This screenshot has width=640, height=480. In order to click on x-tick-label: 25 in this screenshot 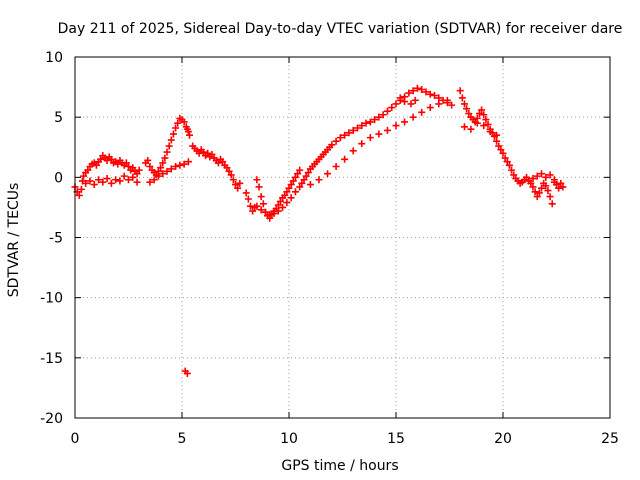, I will do `click(610, 439)`.